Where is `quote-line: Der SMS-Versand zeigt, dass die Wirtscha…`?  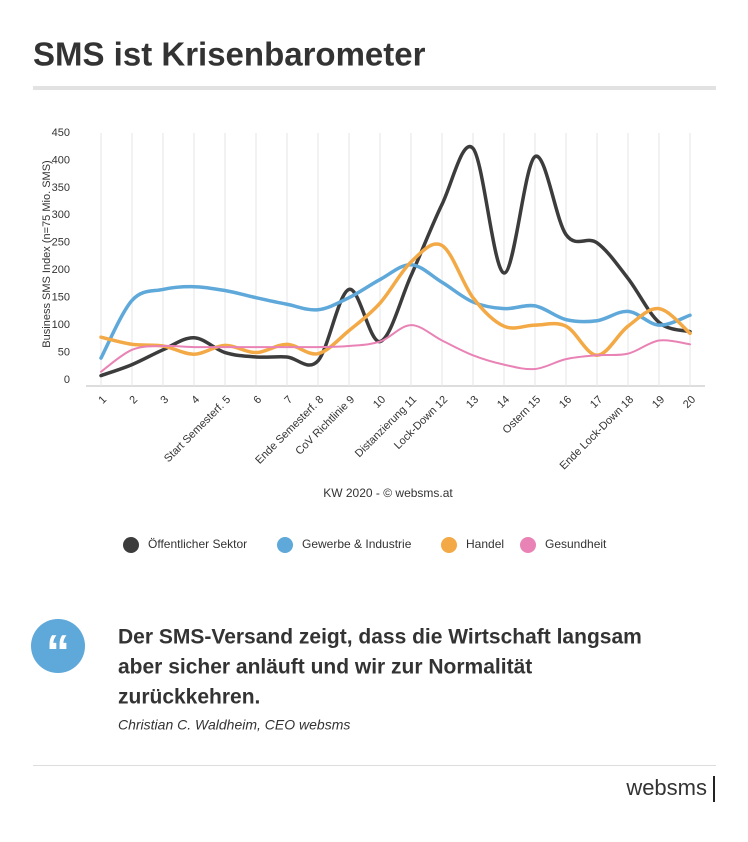 quote-line: Der SMS-Versand zeigt, dass die Wirtscha… is located at coordinates (380, 637).